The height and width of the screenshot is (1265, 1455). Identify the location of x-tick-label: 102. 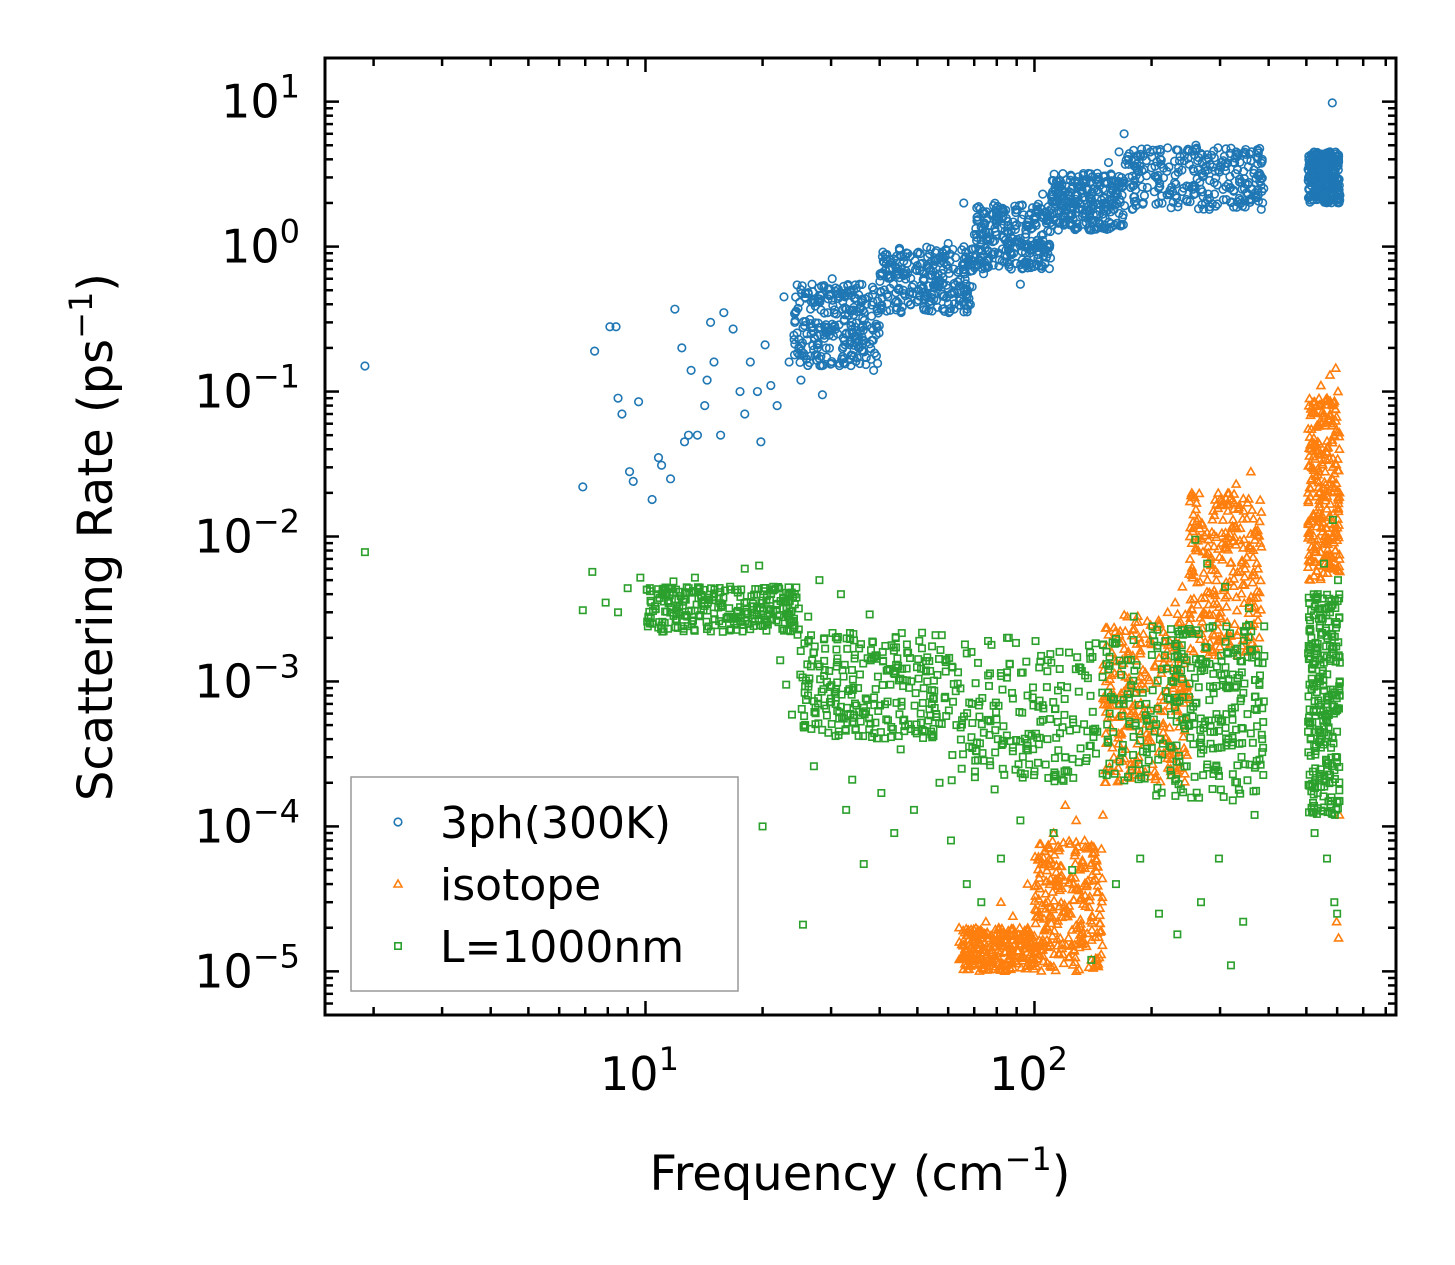
(1028, 1070).